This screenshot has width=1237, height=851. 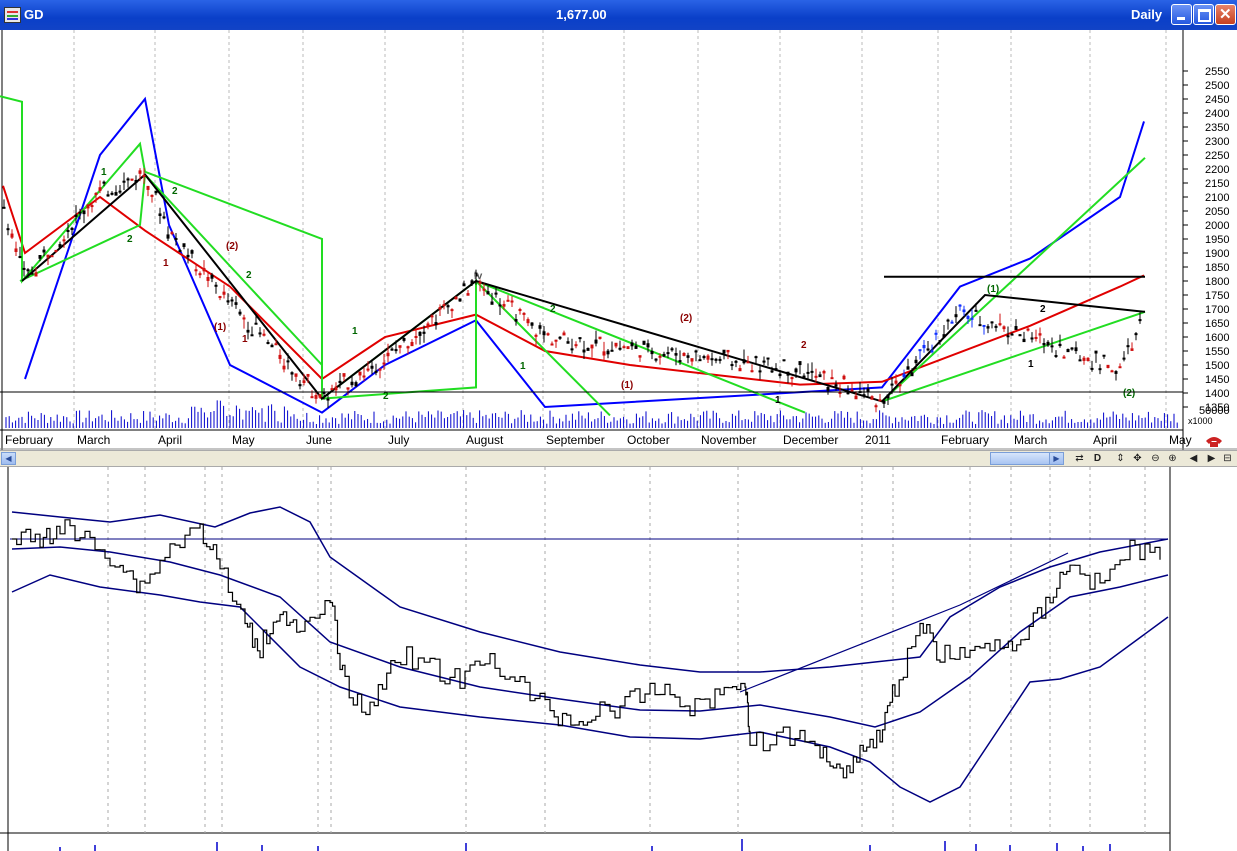 I want to click on split-icon: ⊟, so click(x=1227, y=458).